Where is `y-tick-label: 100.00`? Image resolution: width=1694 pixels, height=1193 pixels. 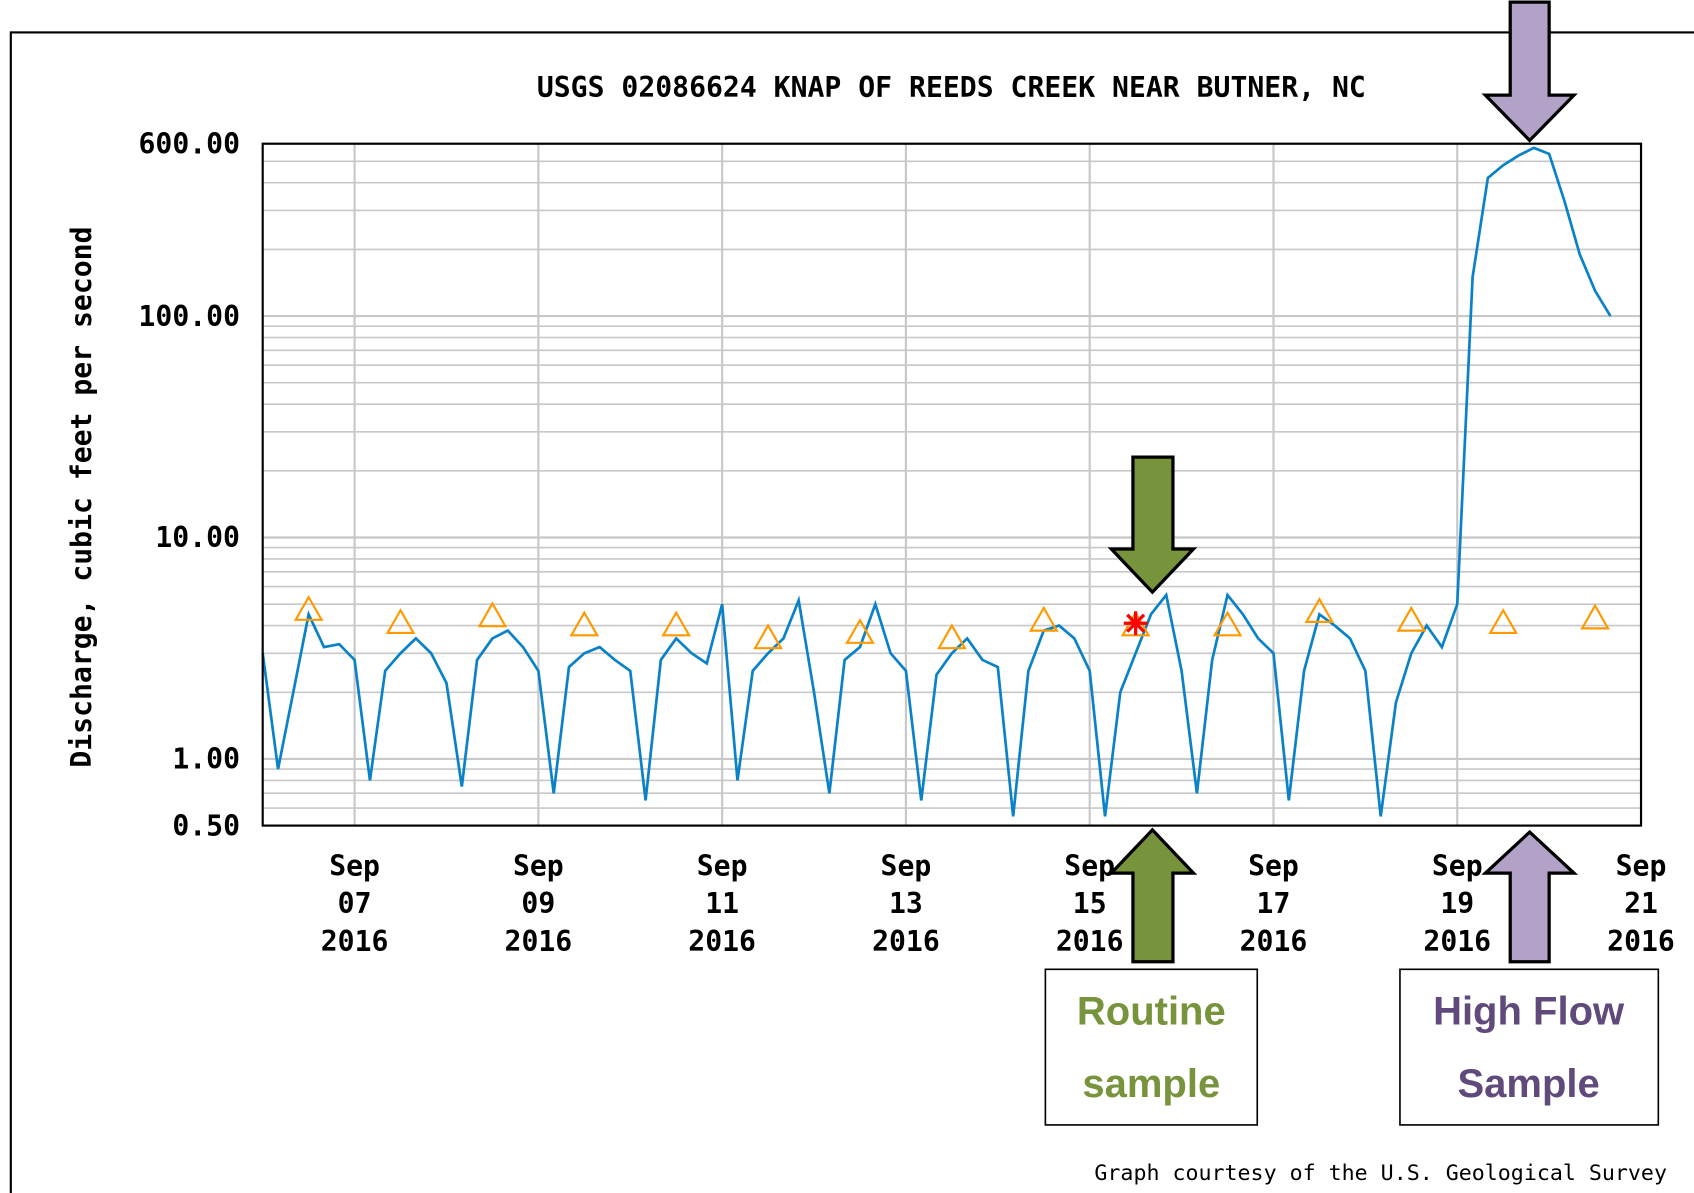 y-tick-label: 100.00 is located at coordinates (189, 316).